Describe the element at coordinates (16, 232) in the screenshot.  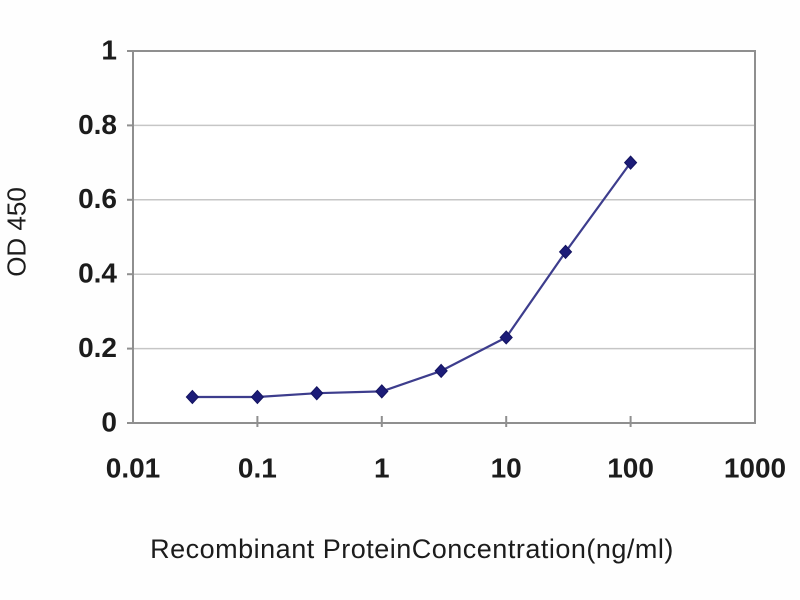
I see `y-axis-title: OD 450` at that location.